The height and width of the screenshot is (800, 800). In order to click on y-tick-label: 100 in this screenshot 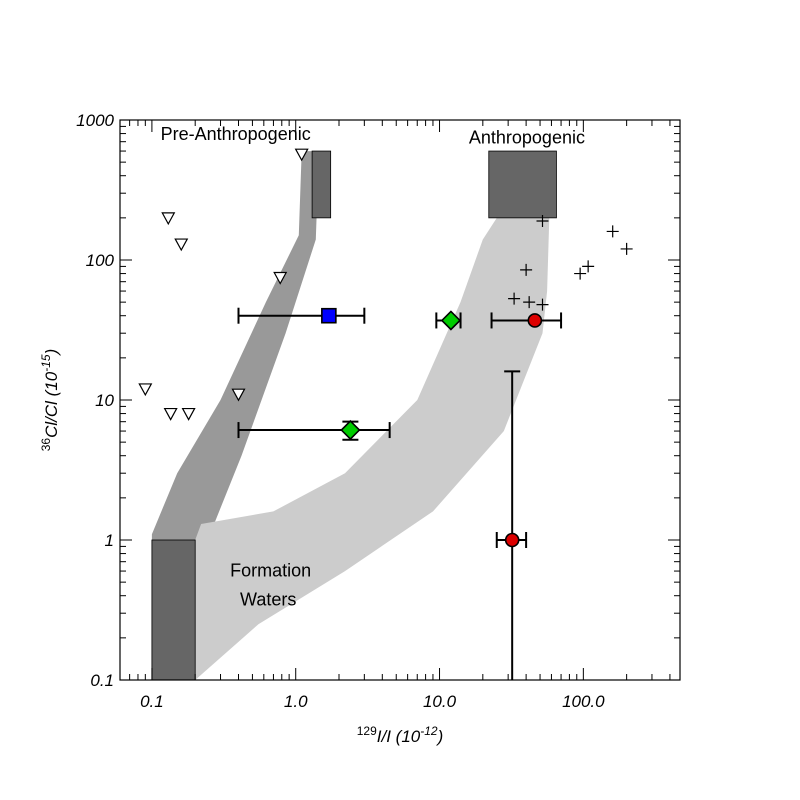, I will do `click(100, 260)`.